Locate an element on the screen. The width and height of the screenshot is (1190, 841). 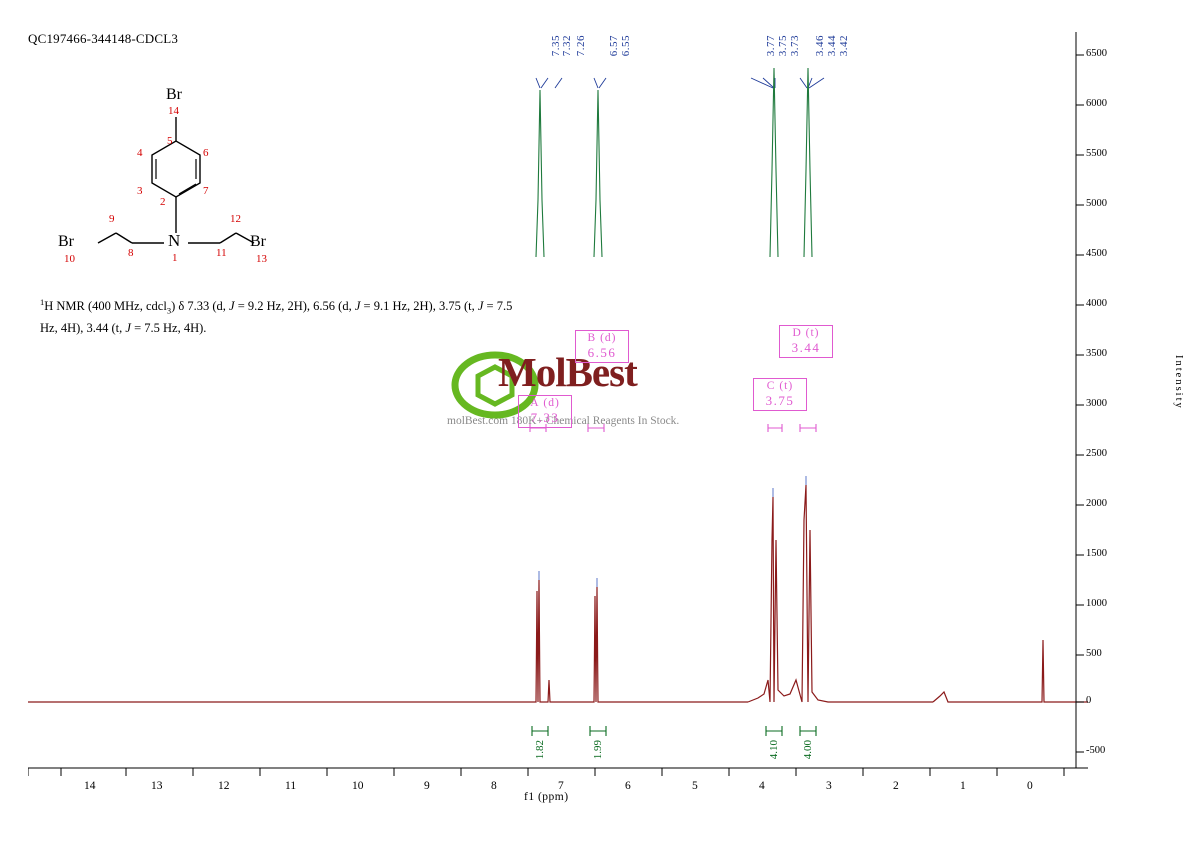
integral-label-c: 4.10 is located at coordinates (774, 750).